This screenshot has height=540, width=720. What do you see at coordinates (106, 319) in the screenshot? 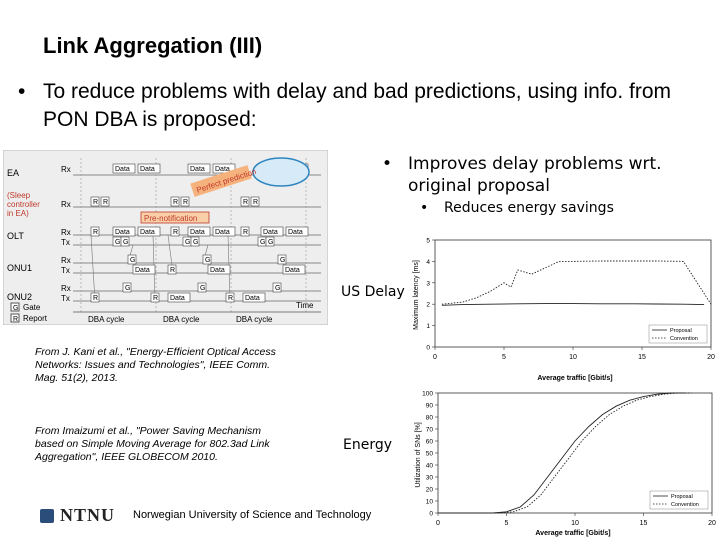
I see `dba-cycle-label-1: DBA cycle` at bounding box center [106, 319].